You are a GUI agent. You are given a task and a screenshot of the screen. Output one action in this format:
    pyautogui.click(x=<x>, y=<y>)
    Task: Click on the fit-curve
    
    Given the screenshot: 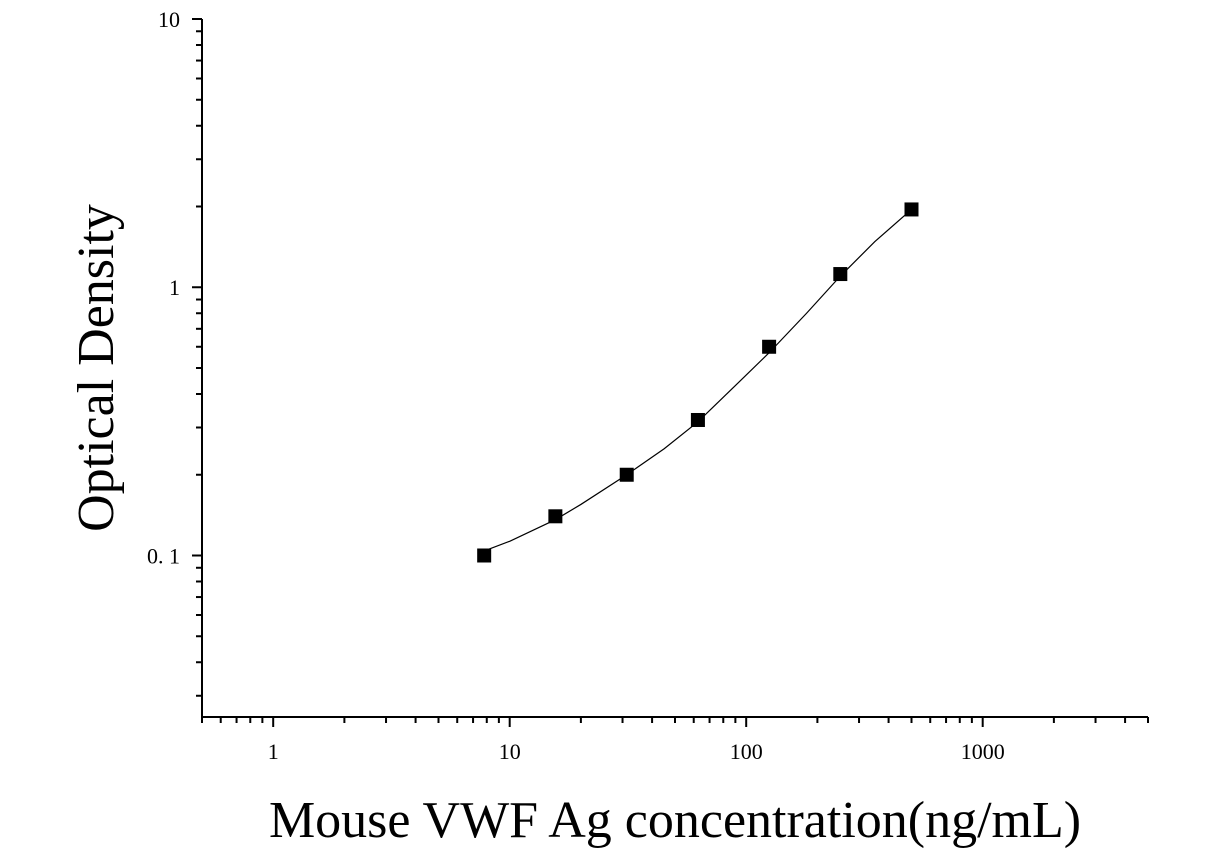 What is the action you would take?
    pyautogui.click(x=697, y=380)
    